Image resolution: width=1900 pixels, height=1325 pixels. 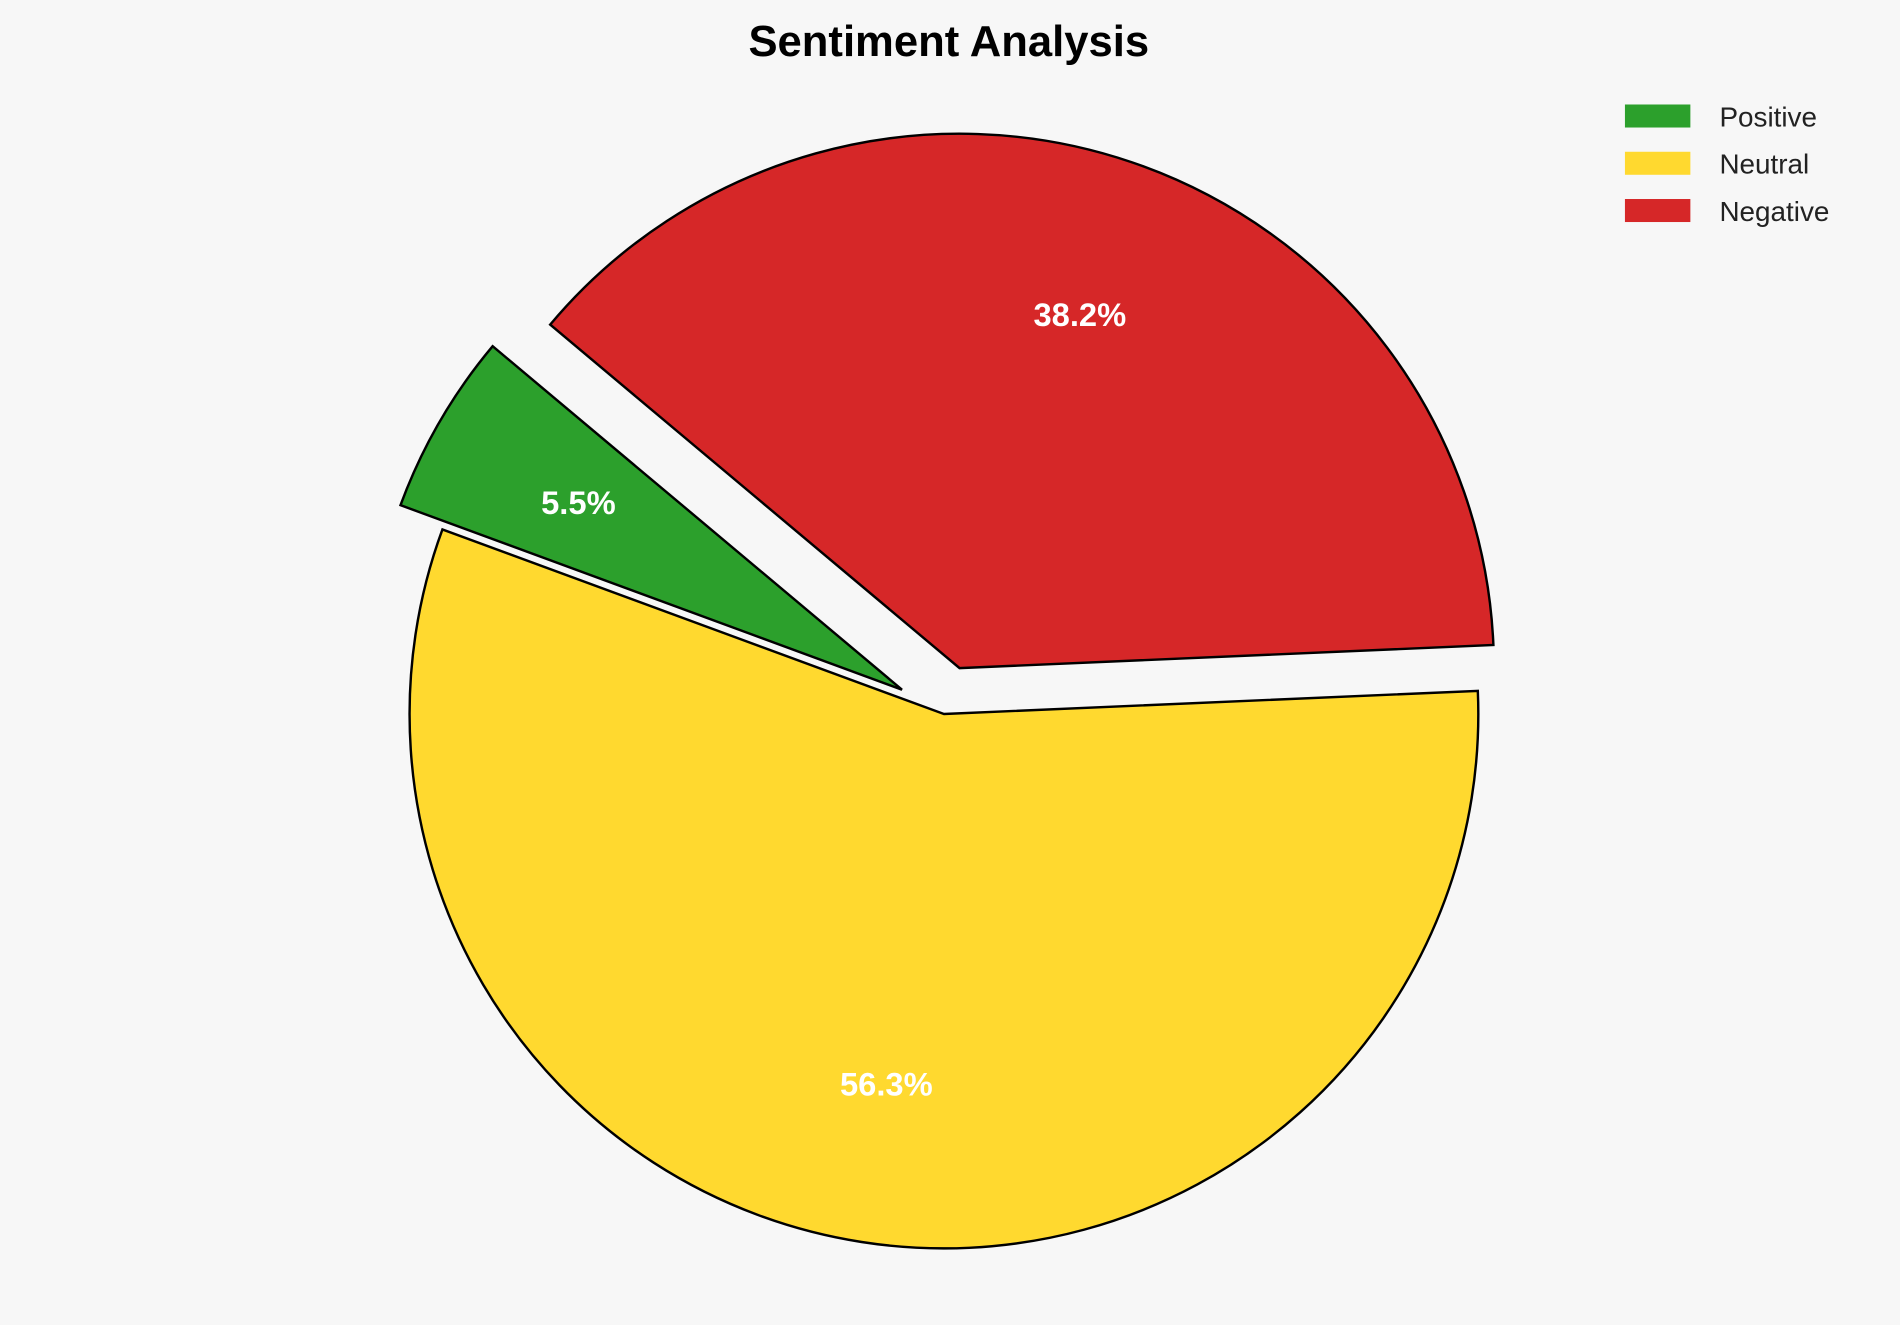 What do you see at coordinates (1079, 314) in the screenshot?
I see `pie-label-negative: 38.2%` at bounding box center [1079, 314].